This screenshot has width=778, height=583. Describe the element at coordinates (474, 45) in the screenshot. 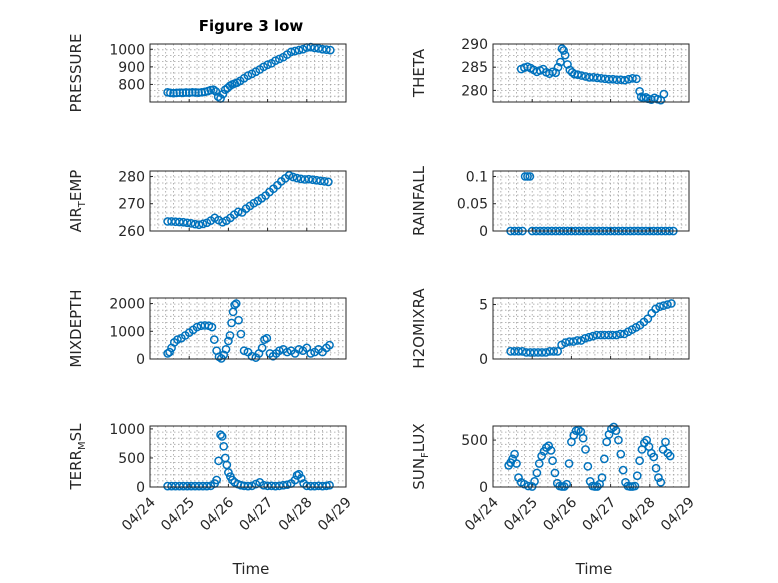

I see `y-tick-label: 290` at that location.